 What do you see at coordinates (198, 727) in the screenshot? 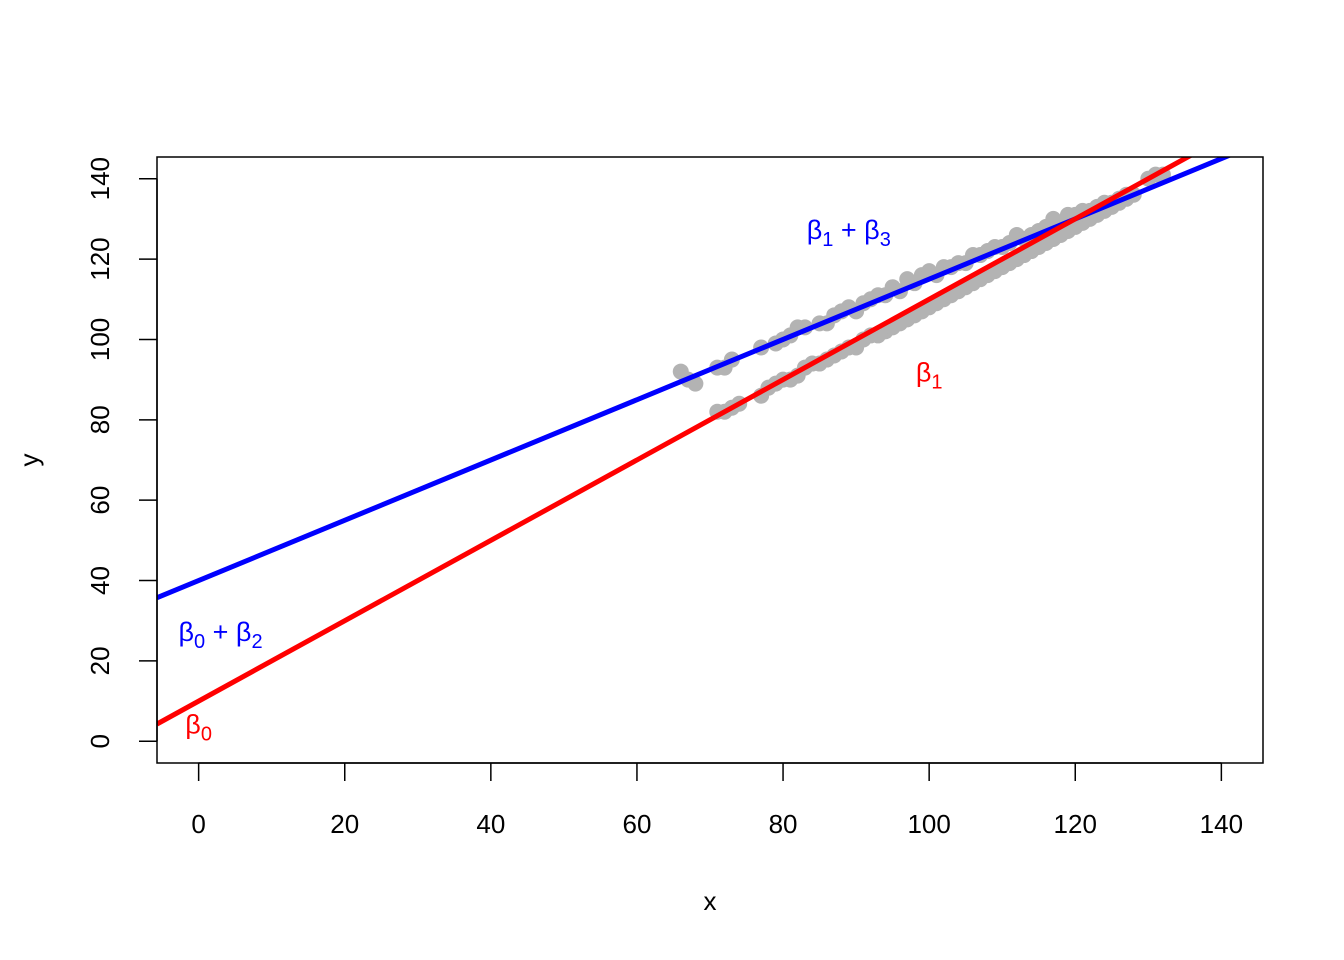
I see `annotation-4: β0` at bounding box center [198, 727].